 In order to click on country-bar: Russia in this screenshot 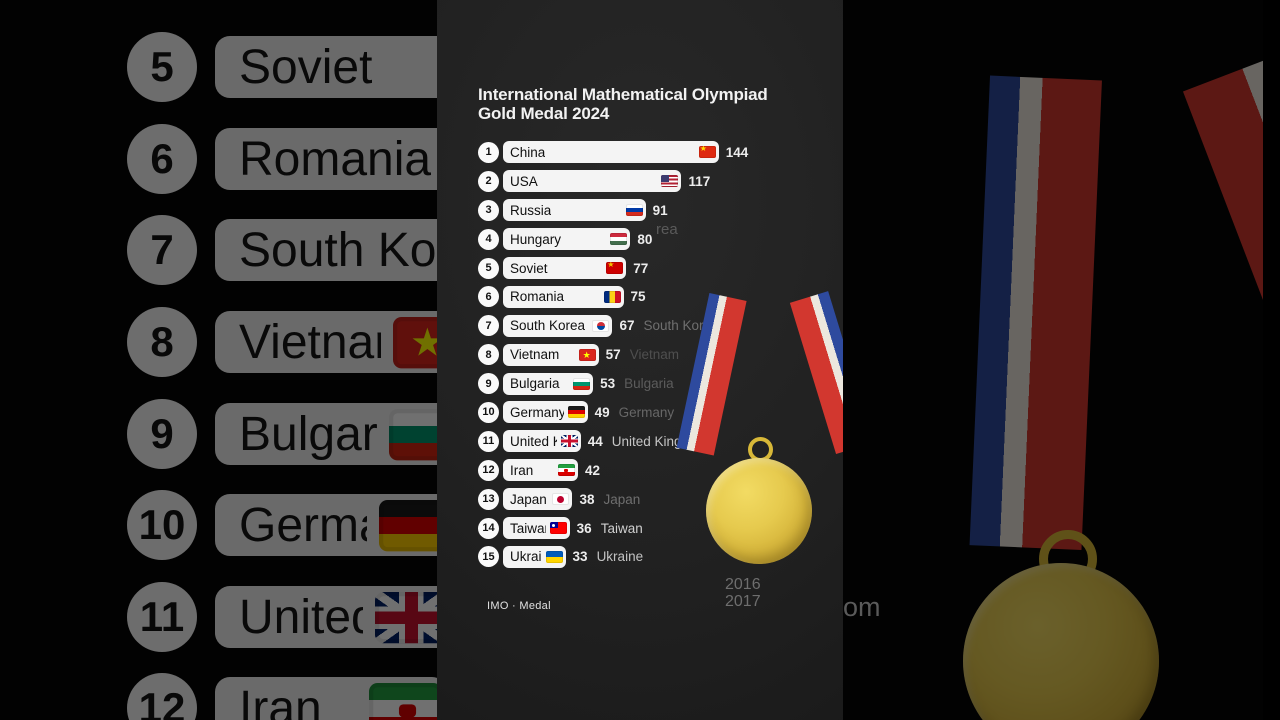, I will do `click(574, 210)`.